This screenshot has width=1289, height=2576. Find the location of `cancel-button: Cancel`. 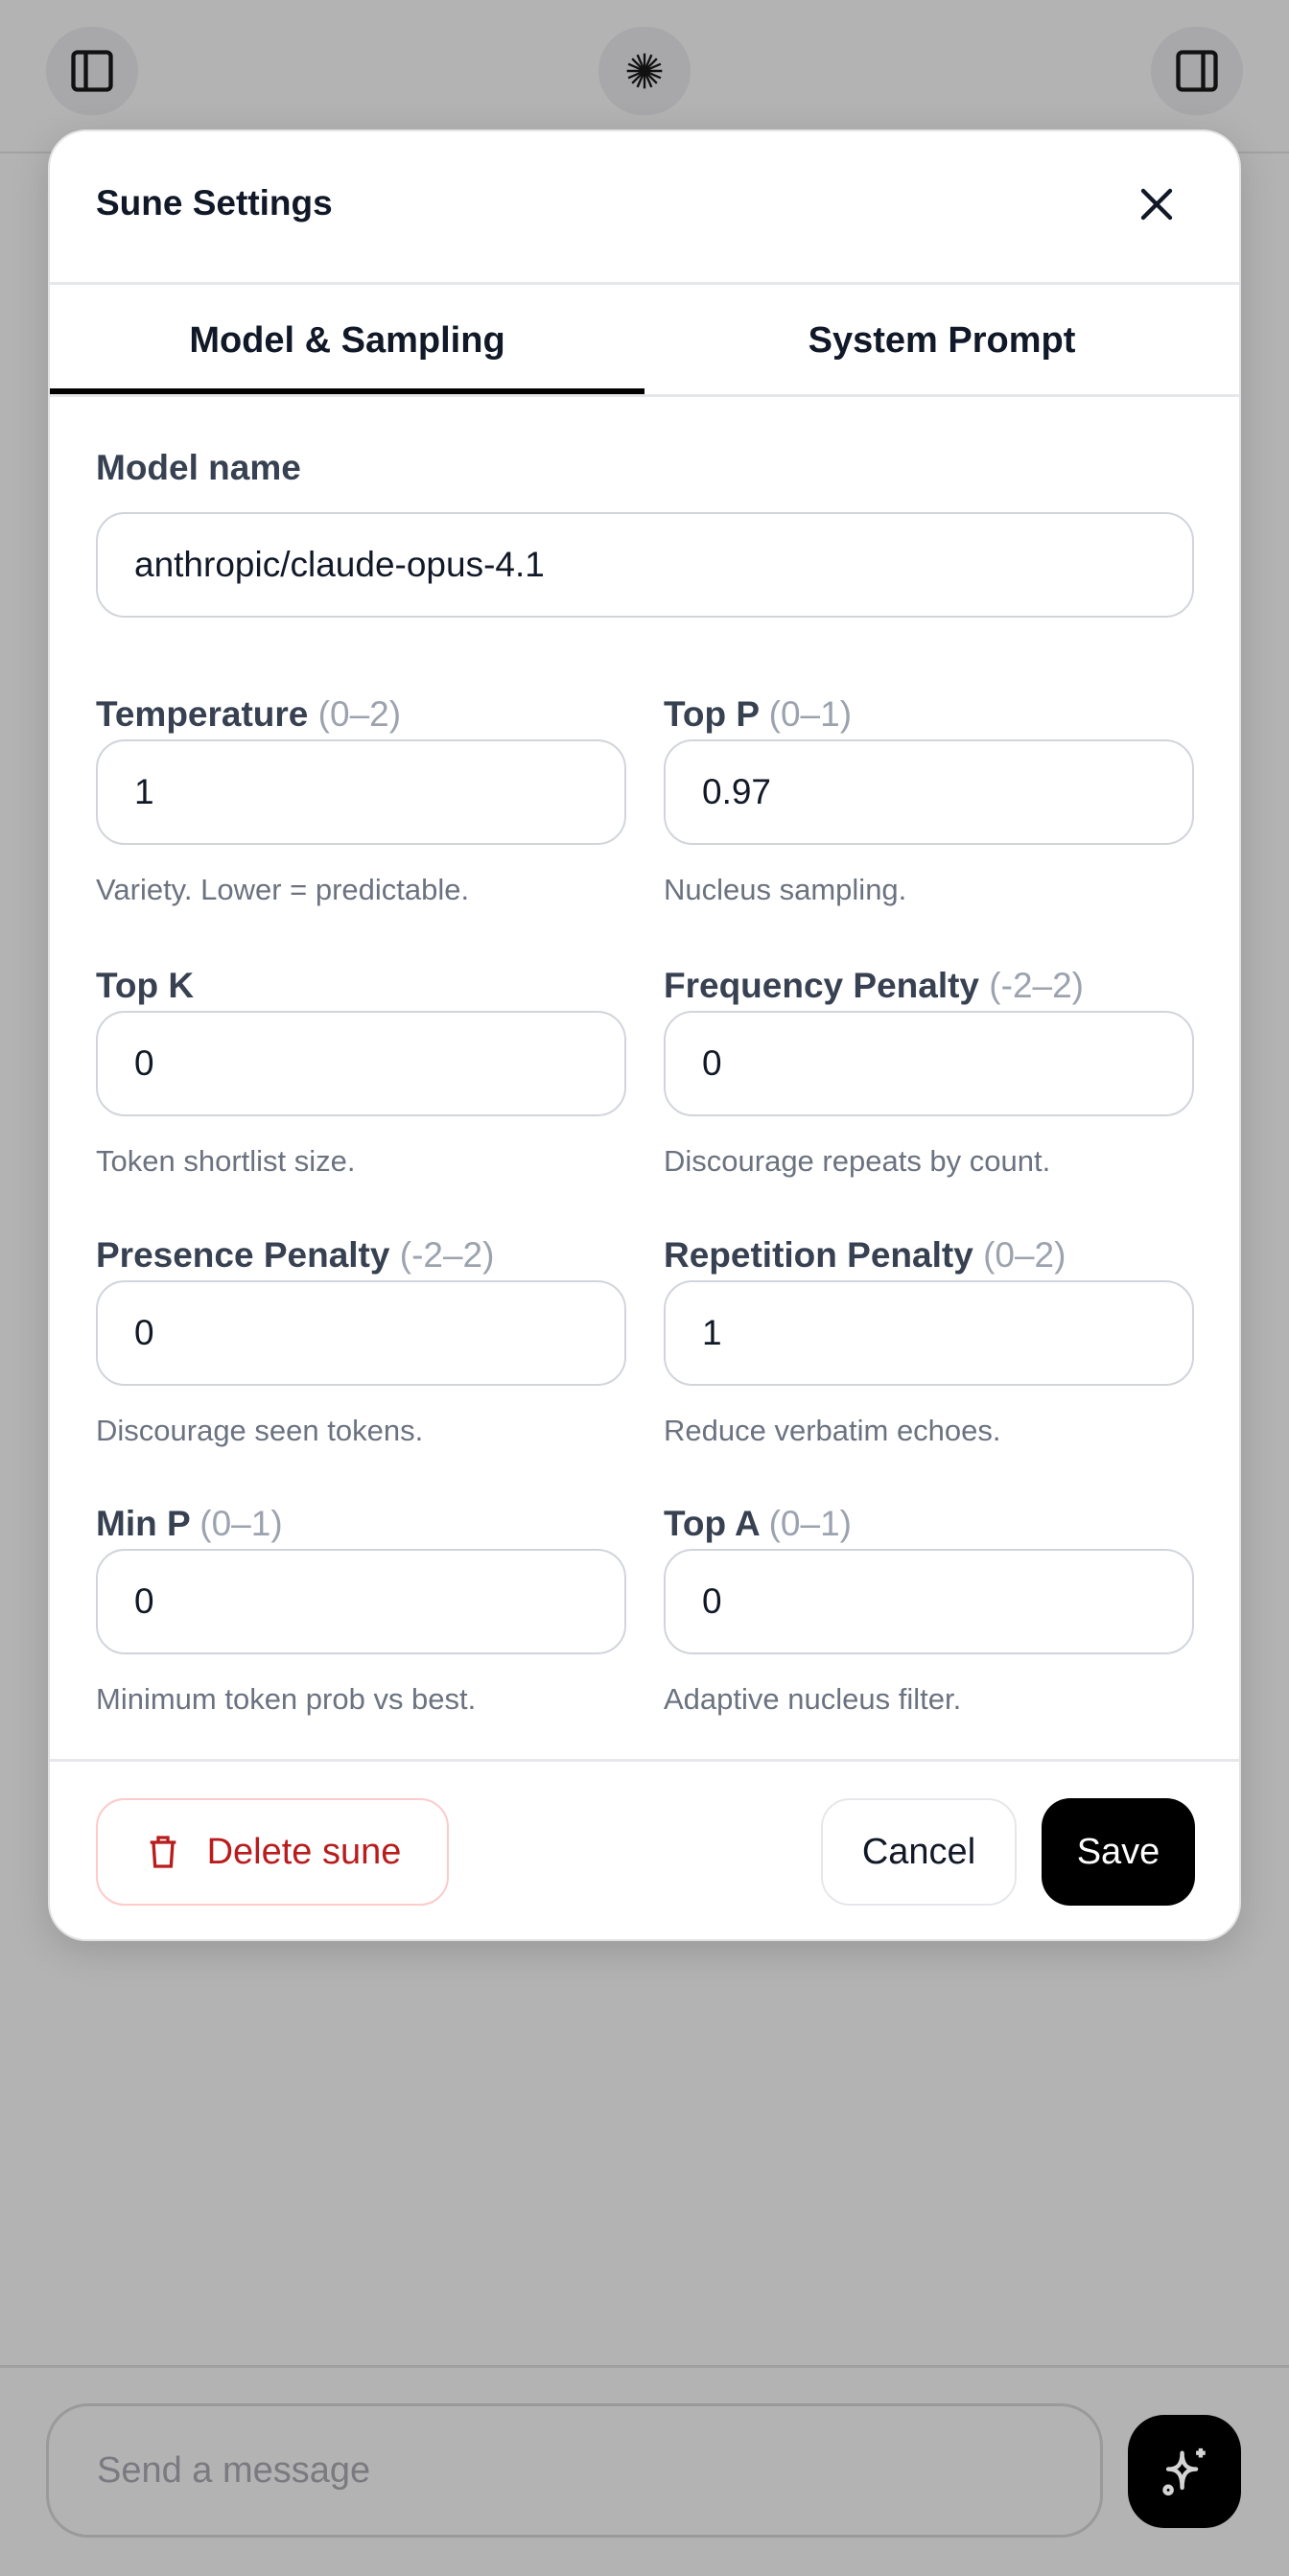

cancel-button: Cancel is located at coordinates (919, 1852).